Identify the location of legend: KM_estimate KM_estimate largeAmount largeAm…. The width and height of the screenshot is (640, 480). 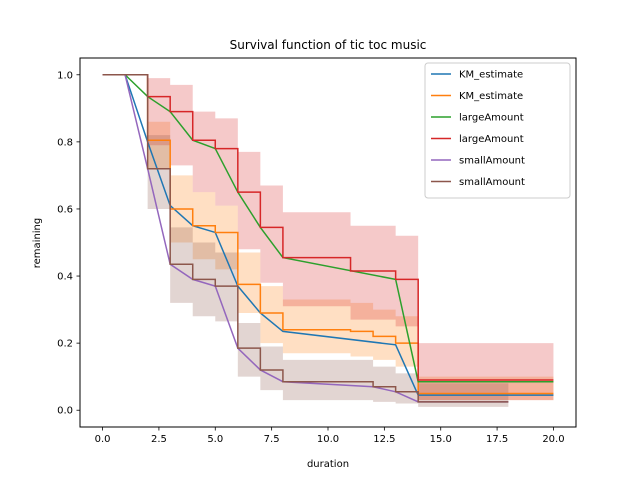
(497, 130).